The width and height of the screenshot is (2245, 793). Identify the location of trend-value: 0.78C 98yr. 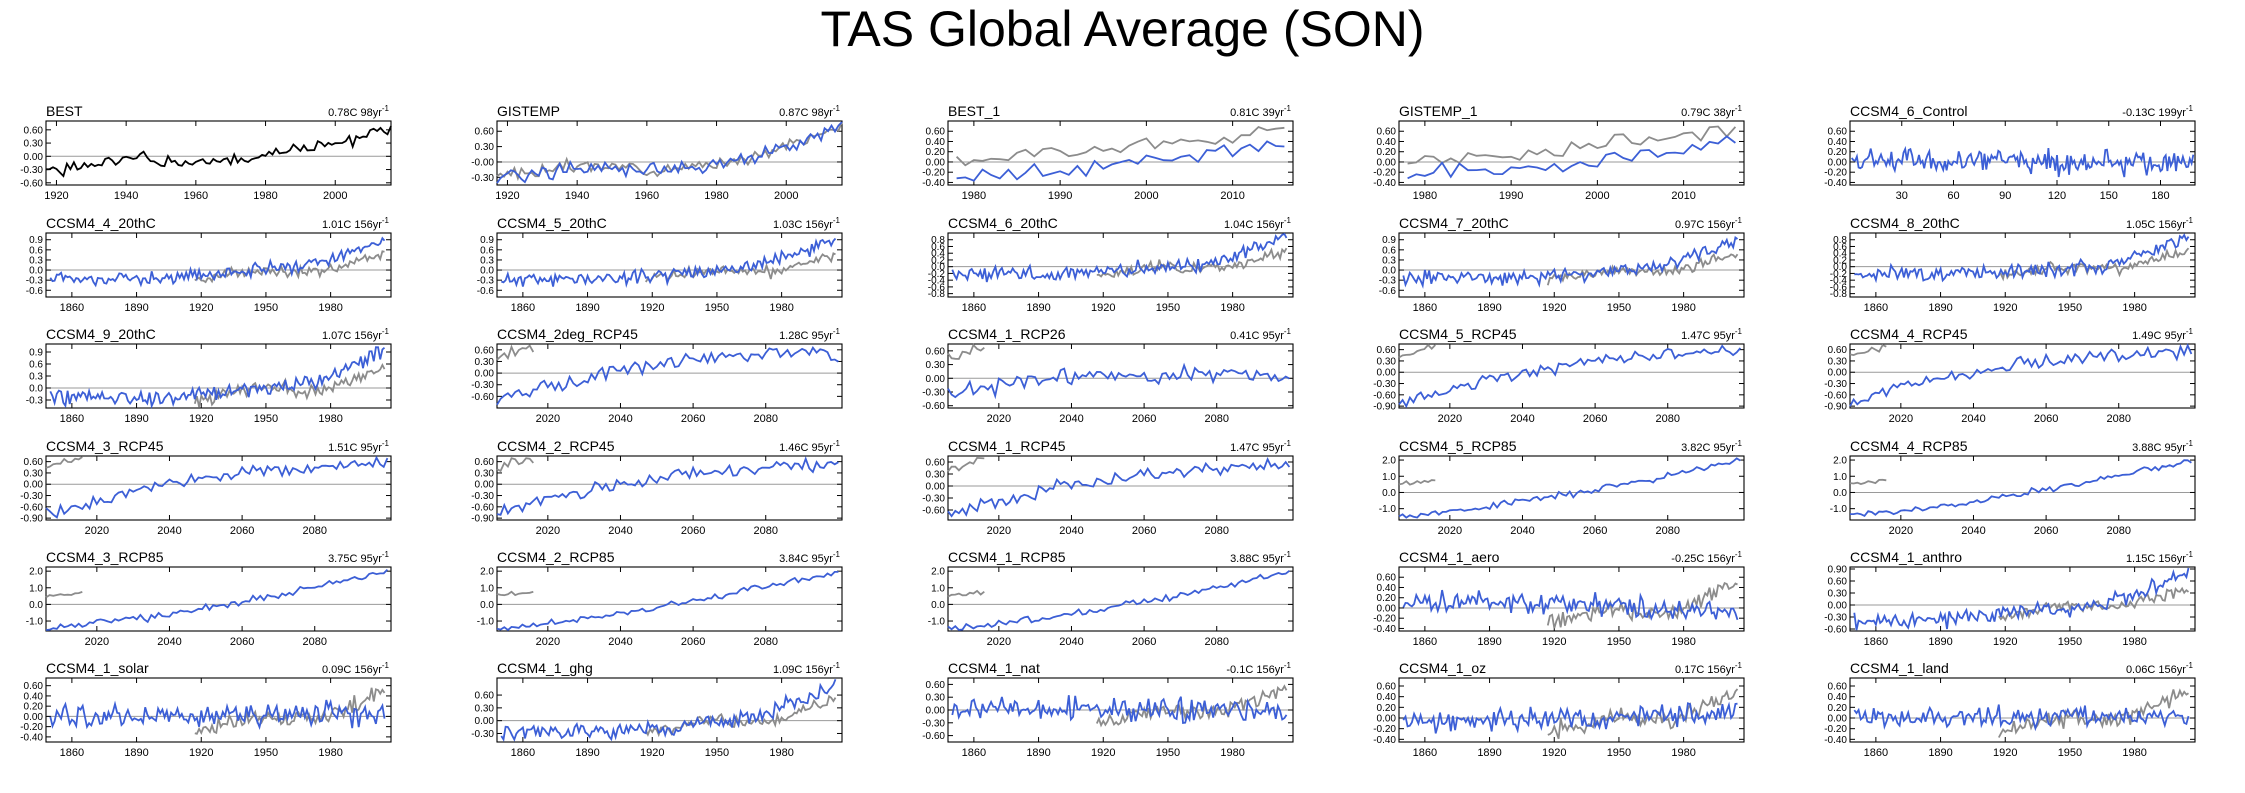
(355, 113).